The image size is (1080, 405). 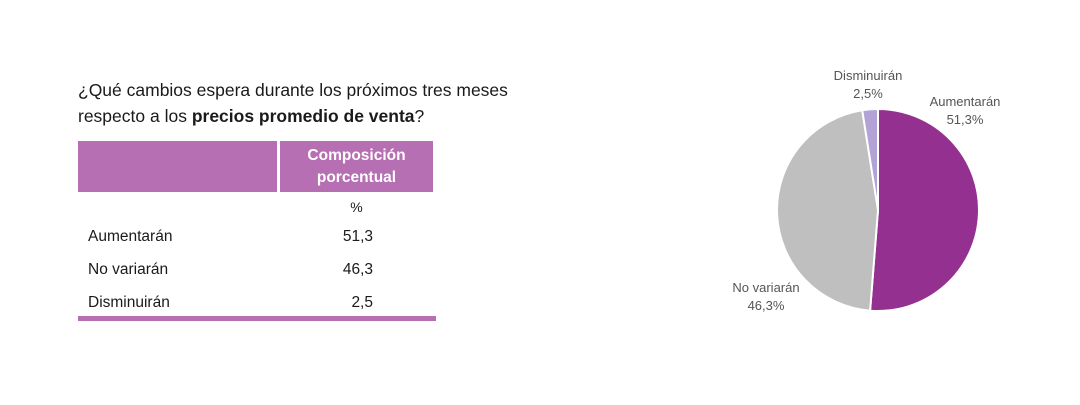 What do you see at coordinates (925, 209) in the screenshot?
I see `slice-aumentaran` at bounding box center [925, 209].